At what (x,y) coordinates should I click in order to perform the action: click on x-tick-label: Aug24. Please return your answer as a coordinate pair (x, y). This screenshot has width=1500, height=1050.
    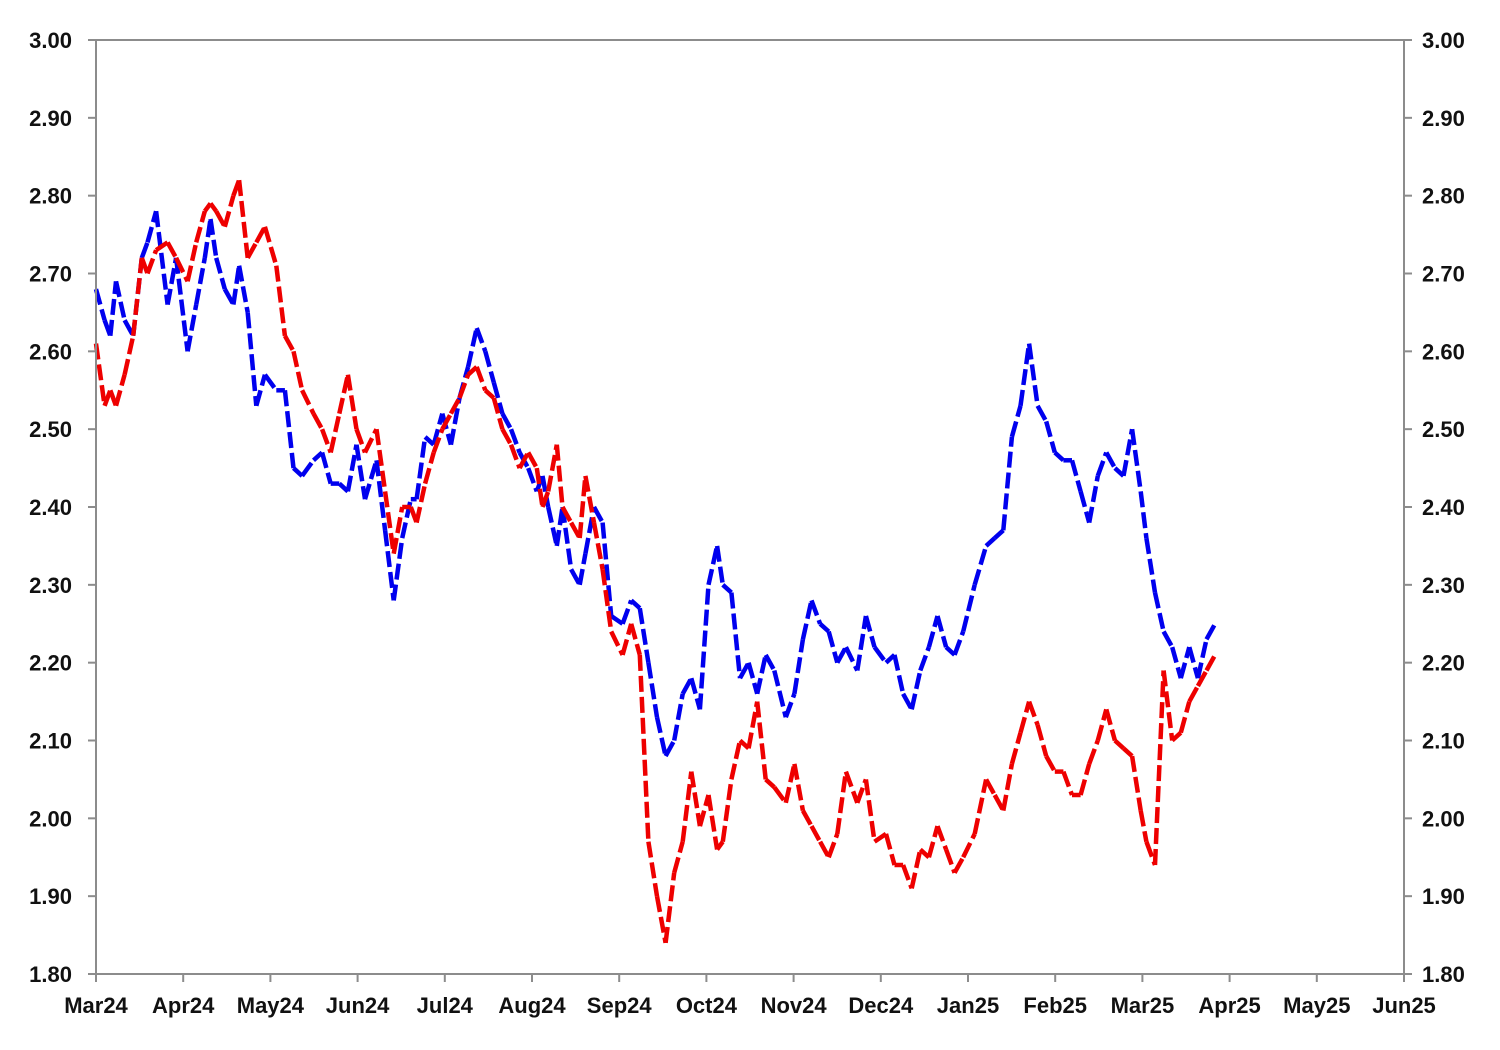
    Looking at the image, I should click on (532, 1005).